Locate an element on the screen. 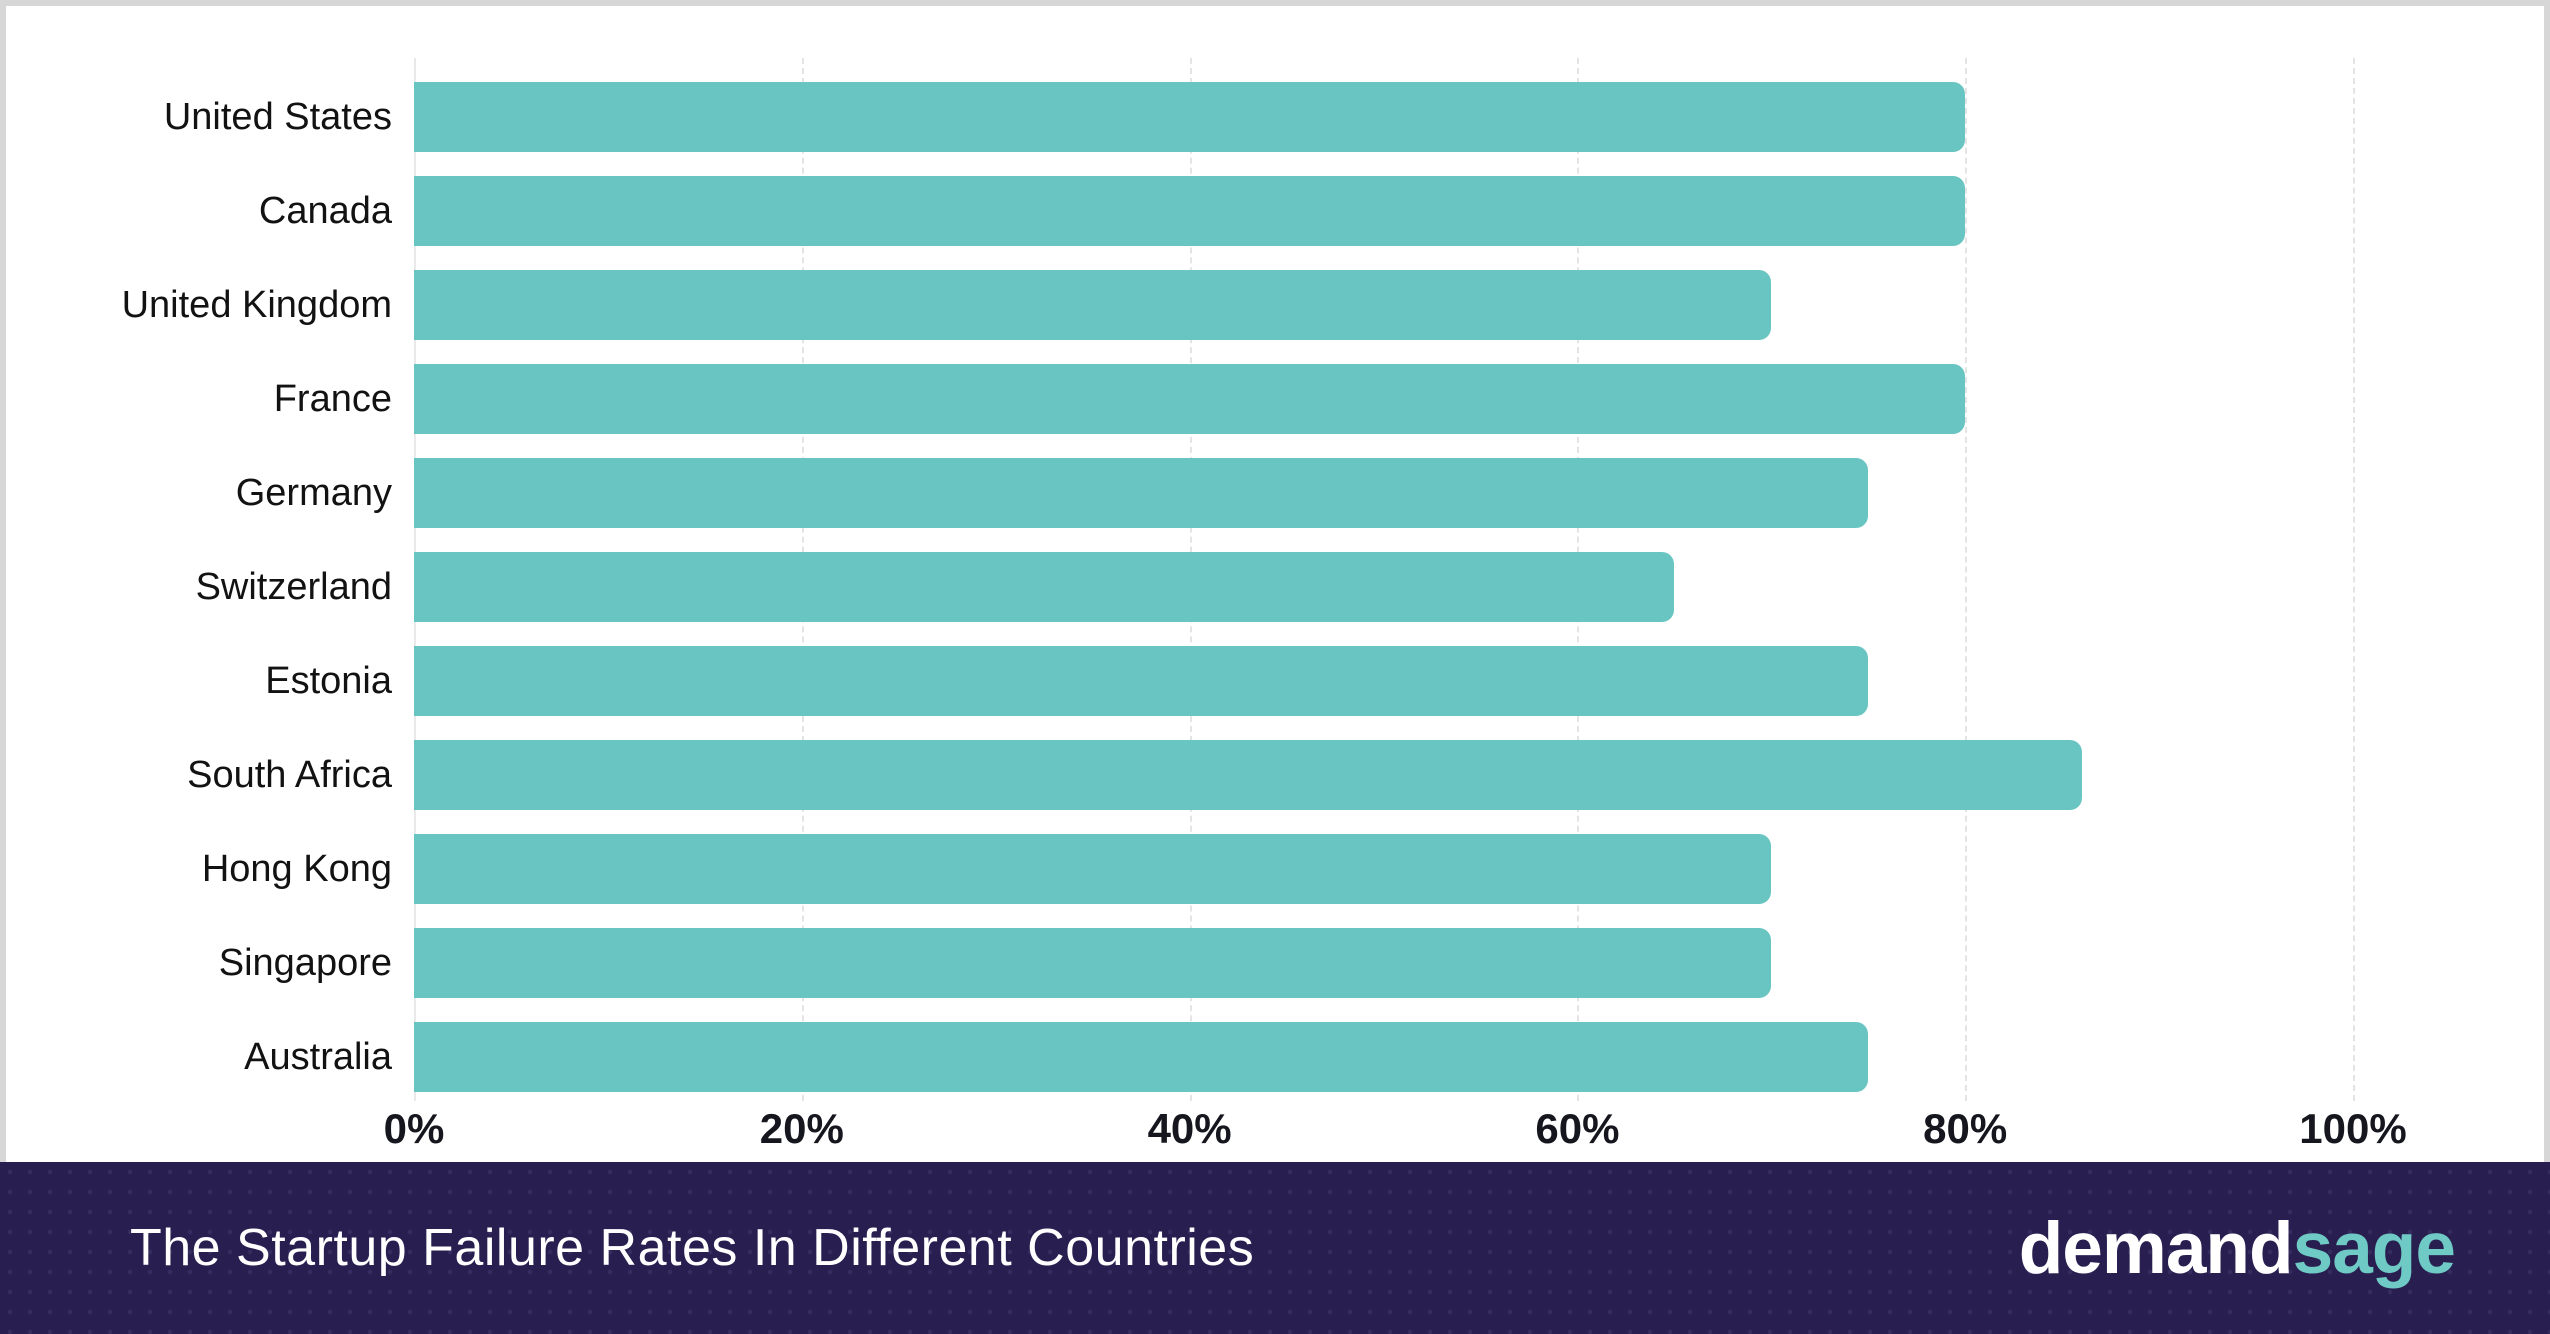 Image resolution: width=2550 pixels, height=1334 pixels. chart-row: Canada is located at coordinates (1275, 211).